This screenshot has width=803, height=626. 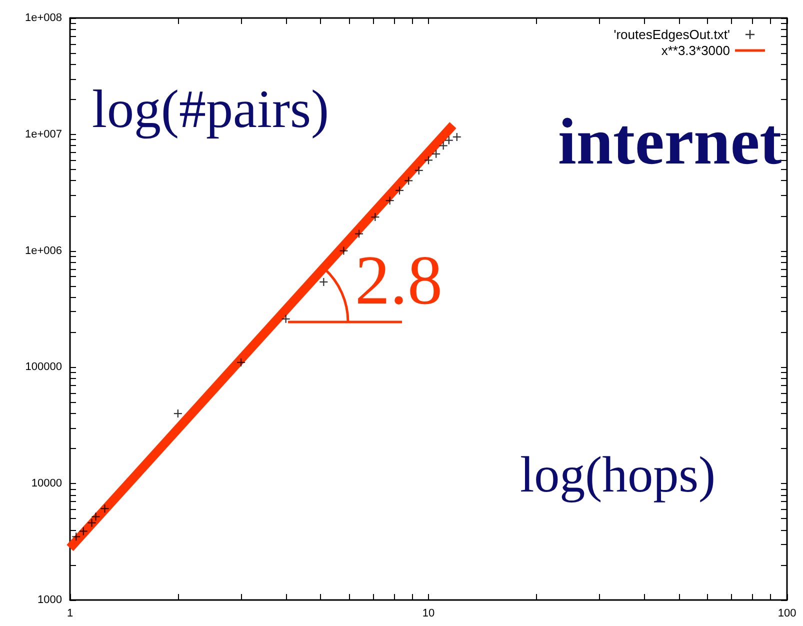 I want to click on y-axis-title: log(#pairs), so click(x=210, y=109).